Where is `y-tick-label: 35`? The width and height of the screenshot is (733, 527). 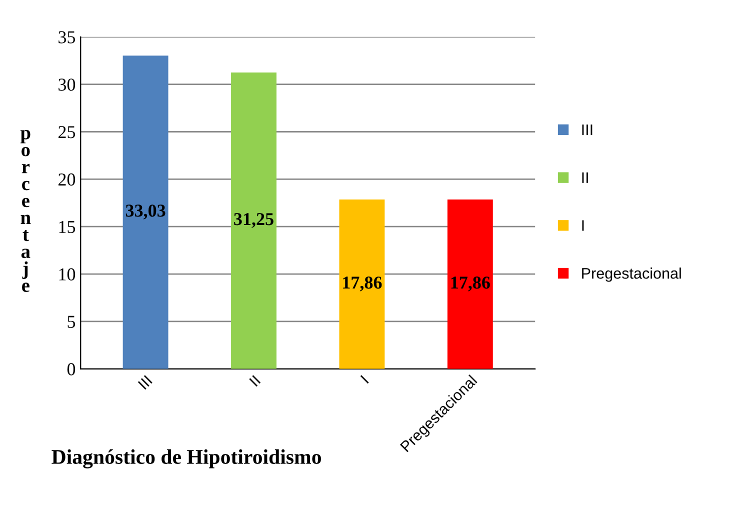
y-tick-label: 35 is located at coordinates (67, 37).